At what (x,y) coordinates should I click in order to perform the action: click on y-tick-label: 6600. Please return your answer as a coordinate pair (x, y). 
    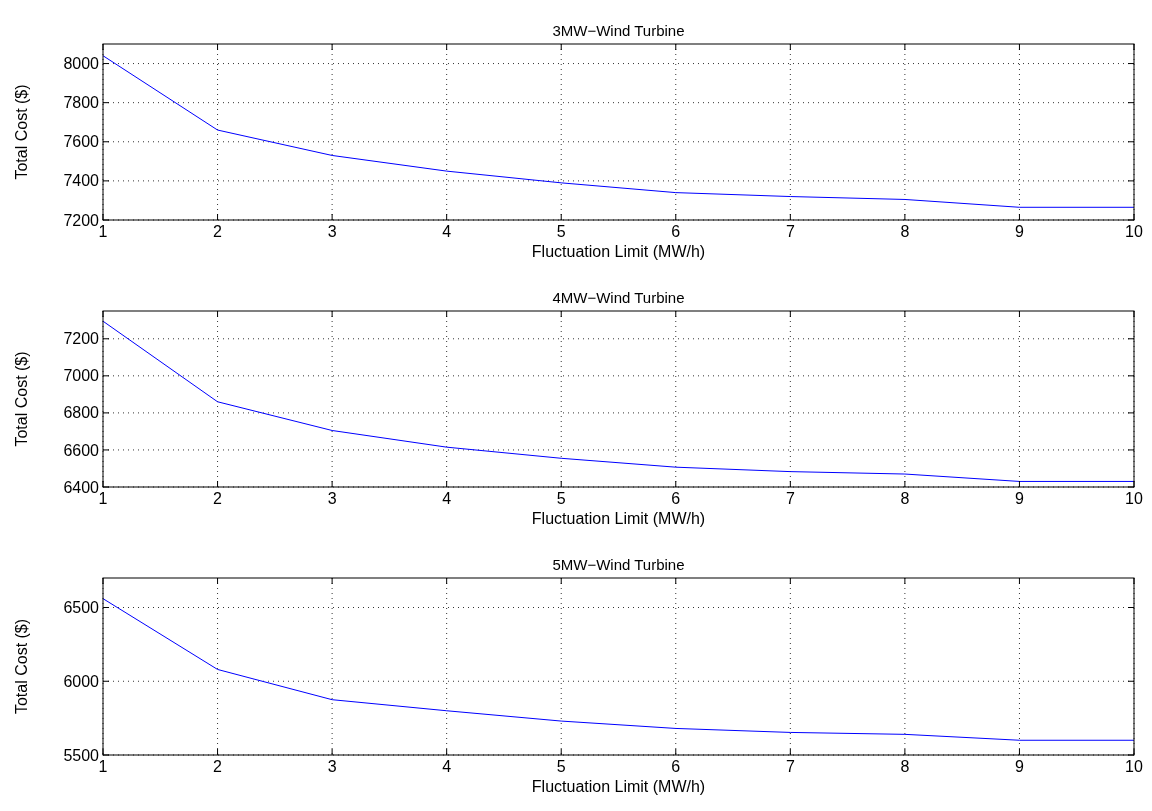
    Looking at the image, I should click on (81, 450).